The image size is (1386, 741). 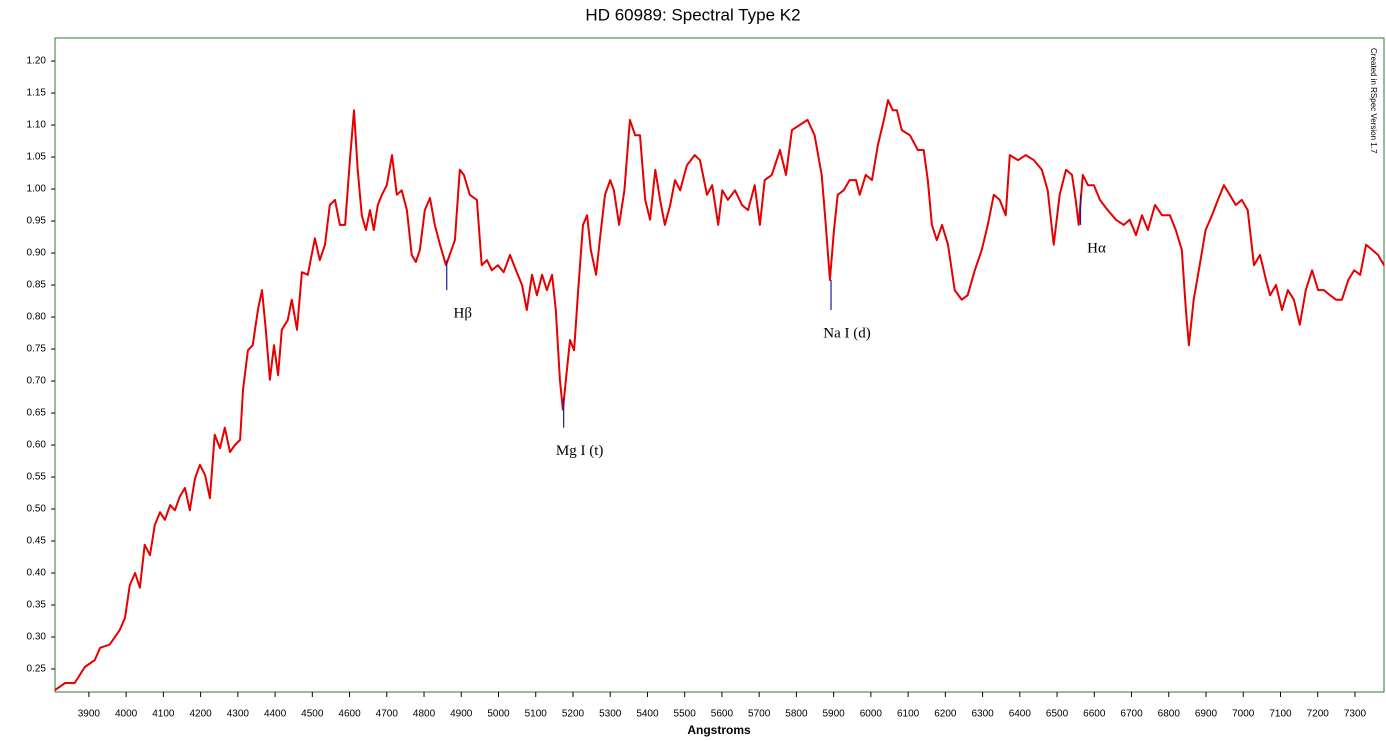 What do you see at coordinates (945, 714) in the screenshot?
I see `x-tick-label: 6200` at bounding box center [945, 714].